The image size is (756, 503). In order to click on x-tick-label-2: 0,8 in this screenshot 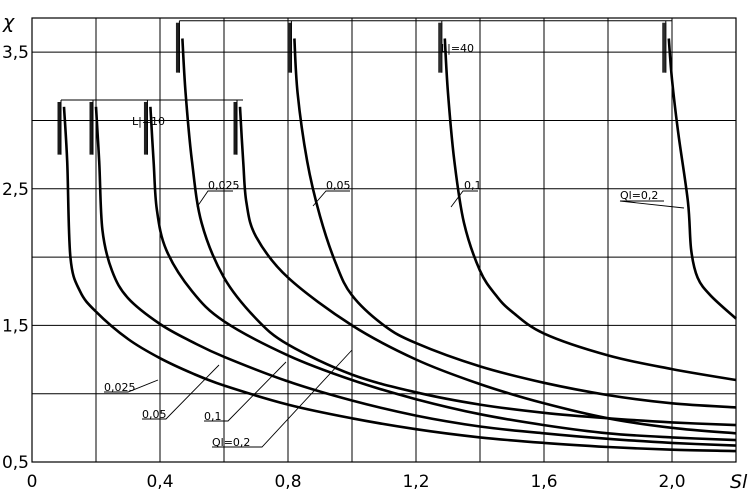, I will do `click(287, 482)`.